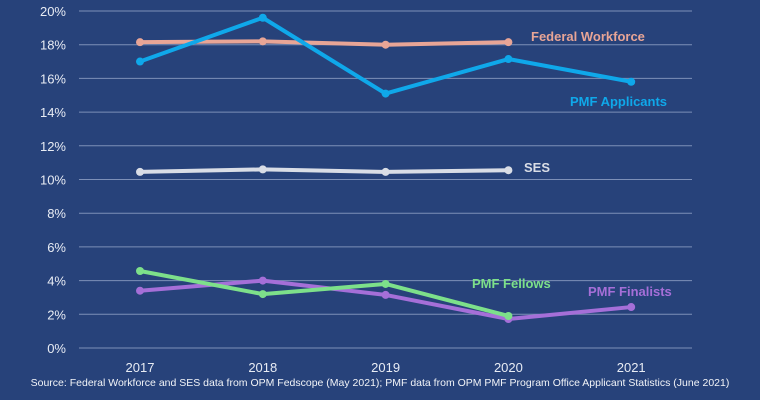 The height and width of the screenshot is (400, 760). I want to click on y-tick-label: 12%, so click(53, 146).